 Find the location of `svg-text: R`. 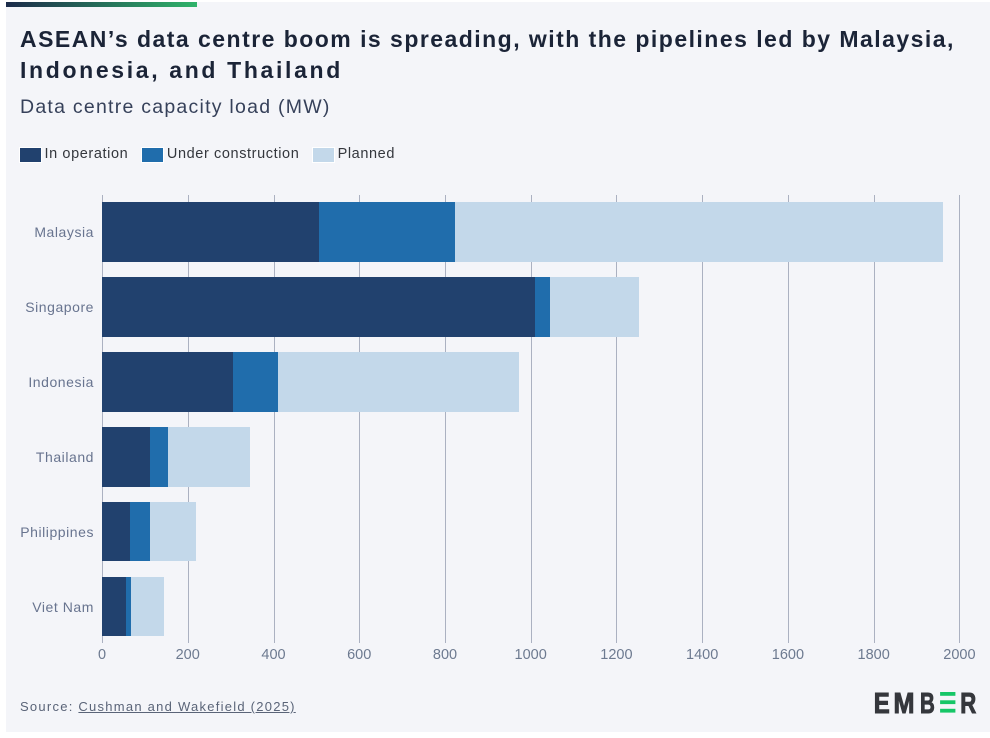

svg-text: R is located at coordinates (968, 704).